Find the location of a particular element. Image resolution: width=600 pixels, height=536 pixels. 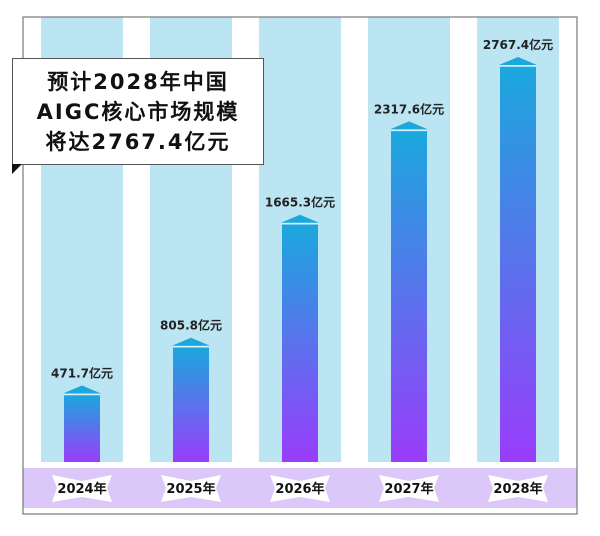

title-callout: 预计2028年中国 AIGC核心市场规模 将达2767.4亿元 is located at coordinates (138, 111).